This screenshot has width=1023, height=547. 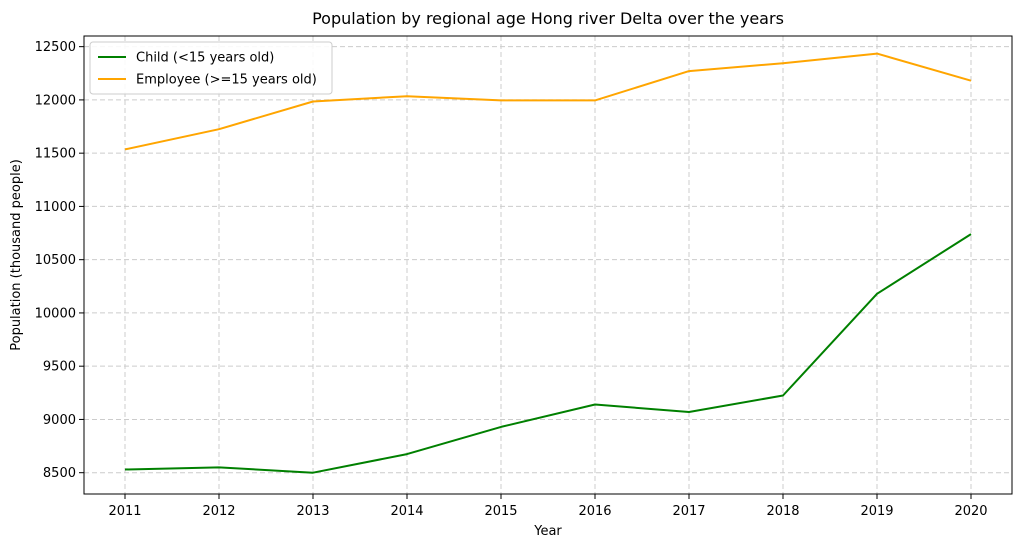 What do you see at coordinates (688, 511) in the screenshot?
I see `x-tick-label: 2017` at bounding box center [688, 511].